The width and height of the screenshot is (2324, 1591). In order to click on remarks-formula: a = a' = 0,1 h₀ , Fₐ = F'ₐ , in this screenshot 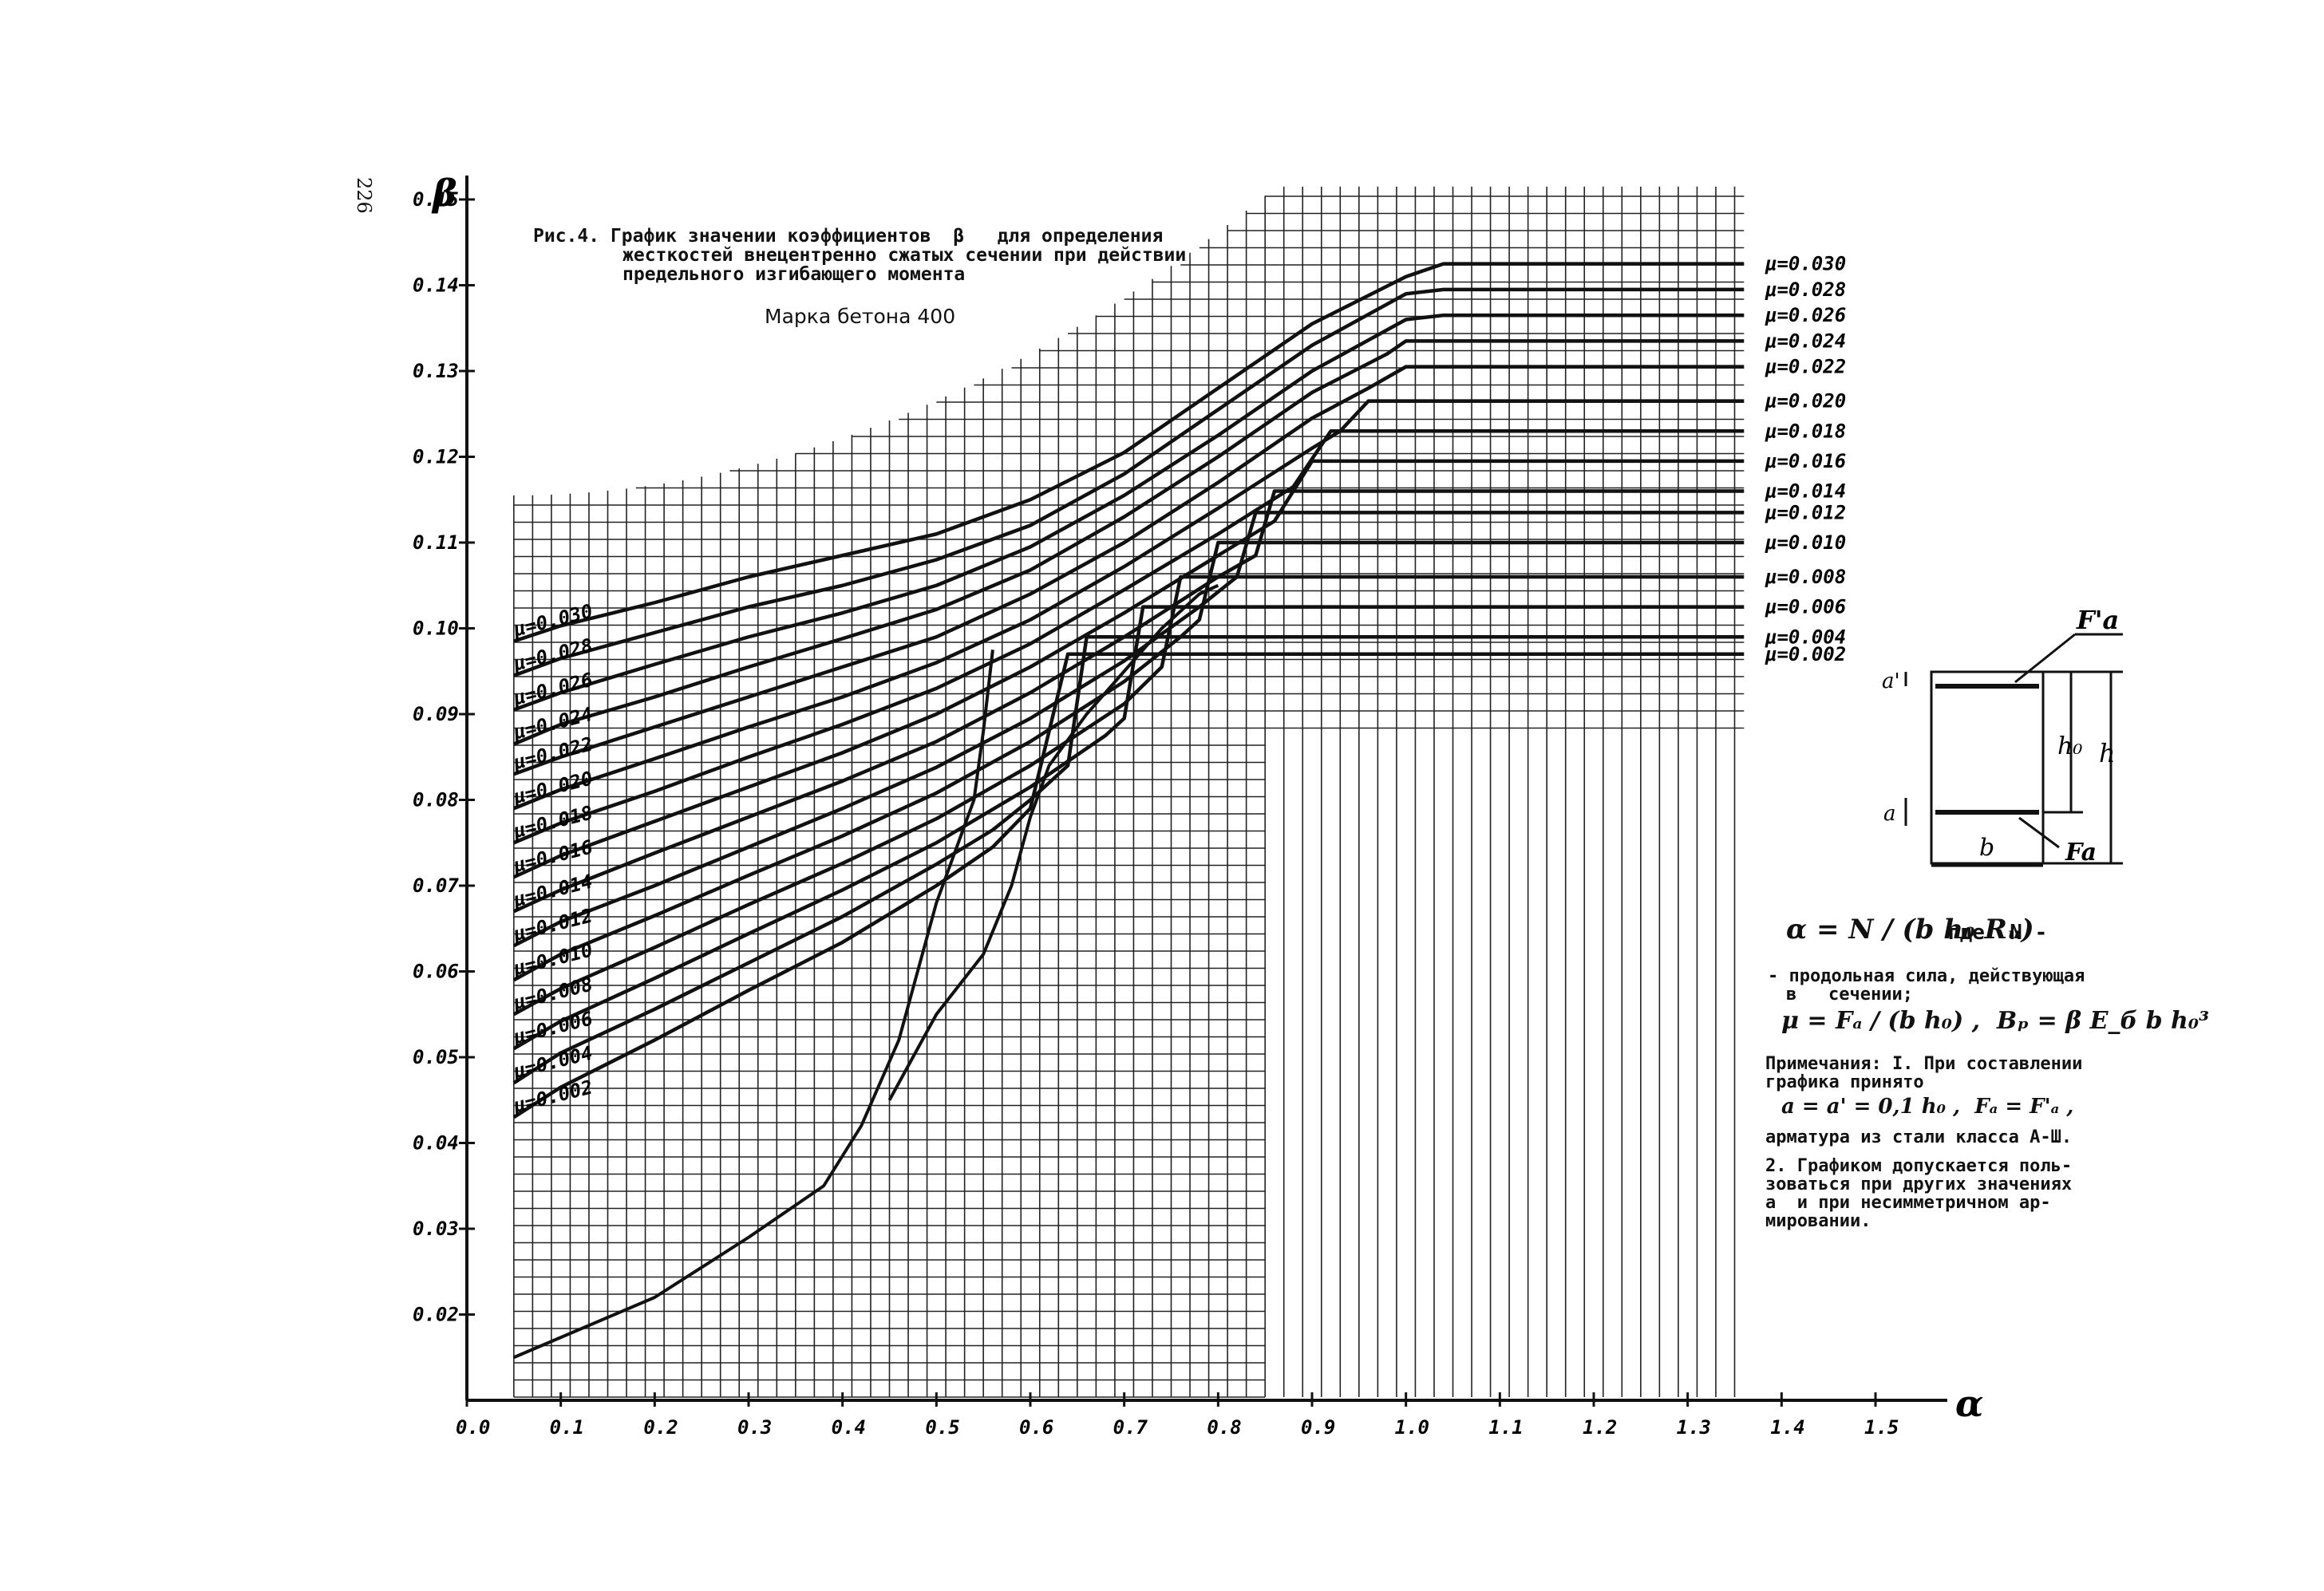, I will do `click(1928, 1107)`.